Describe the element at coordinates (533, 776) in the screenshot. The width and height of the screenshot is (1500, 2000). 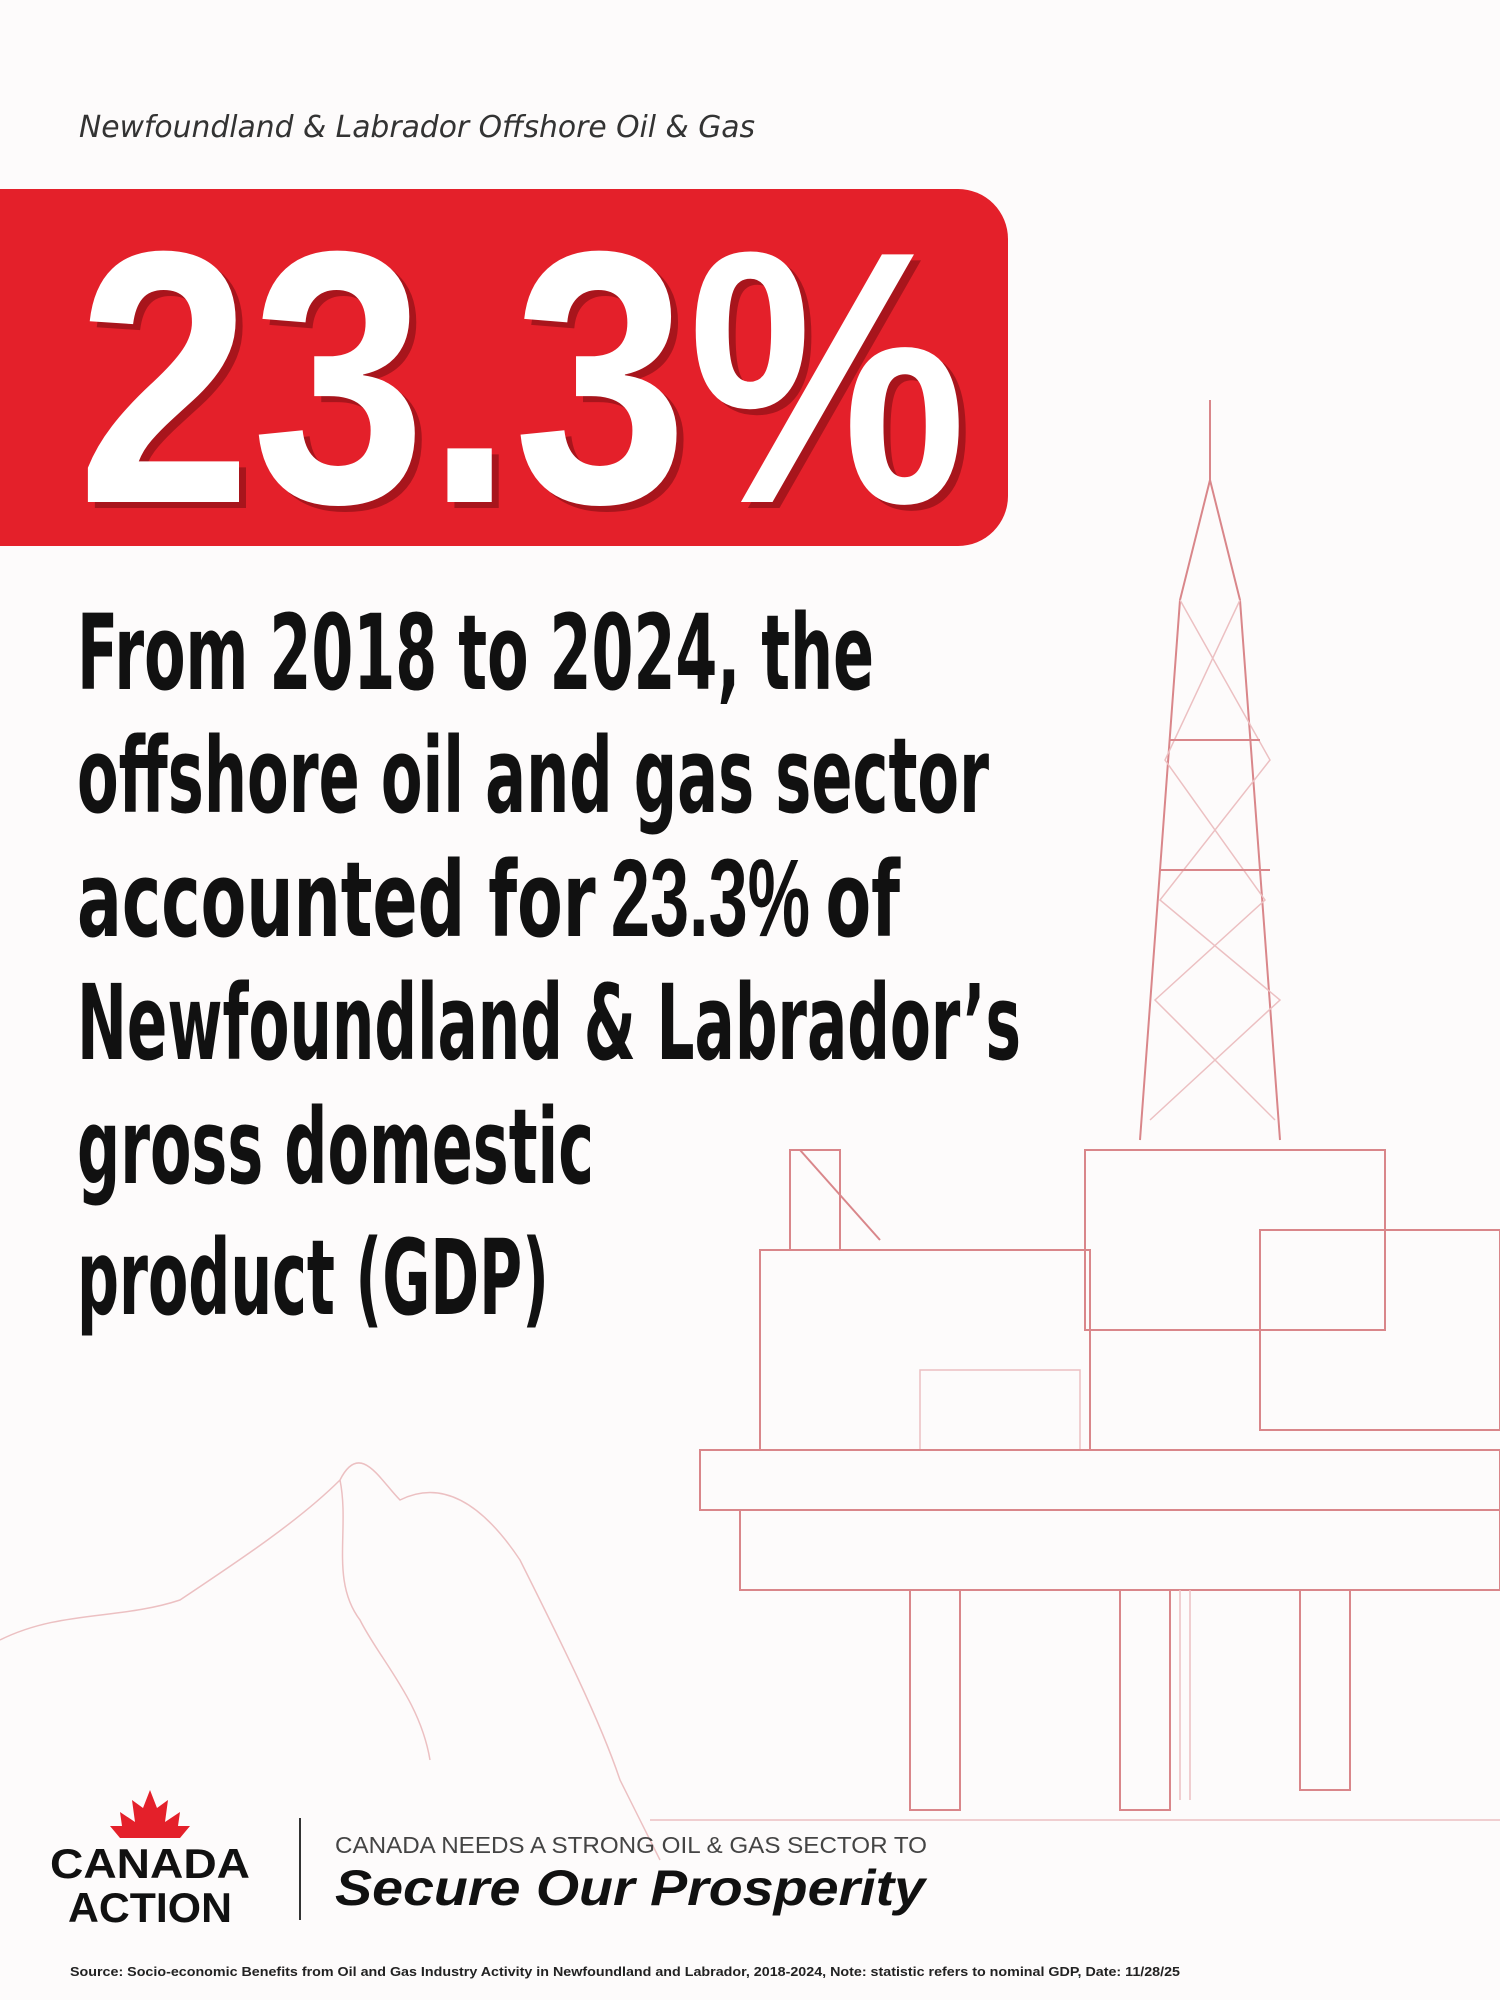
I see `statement-line: offshore oil and gas sector` at that location.